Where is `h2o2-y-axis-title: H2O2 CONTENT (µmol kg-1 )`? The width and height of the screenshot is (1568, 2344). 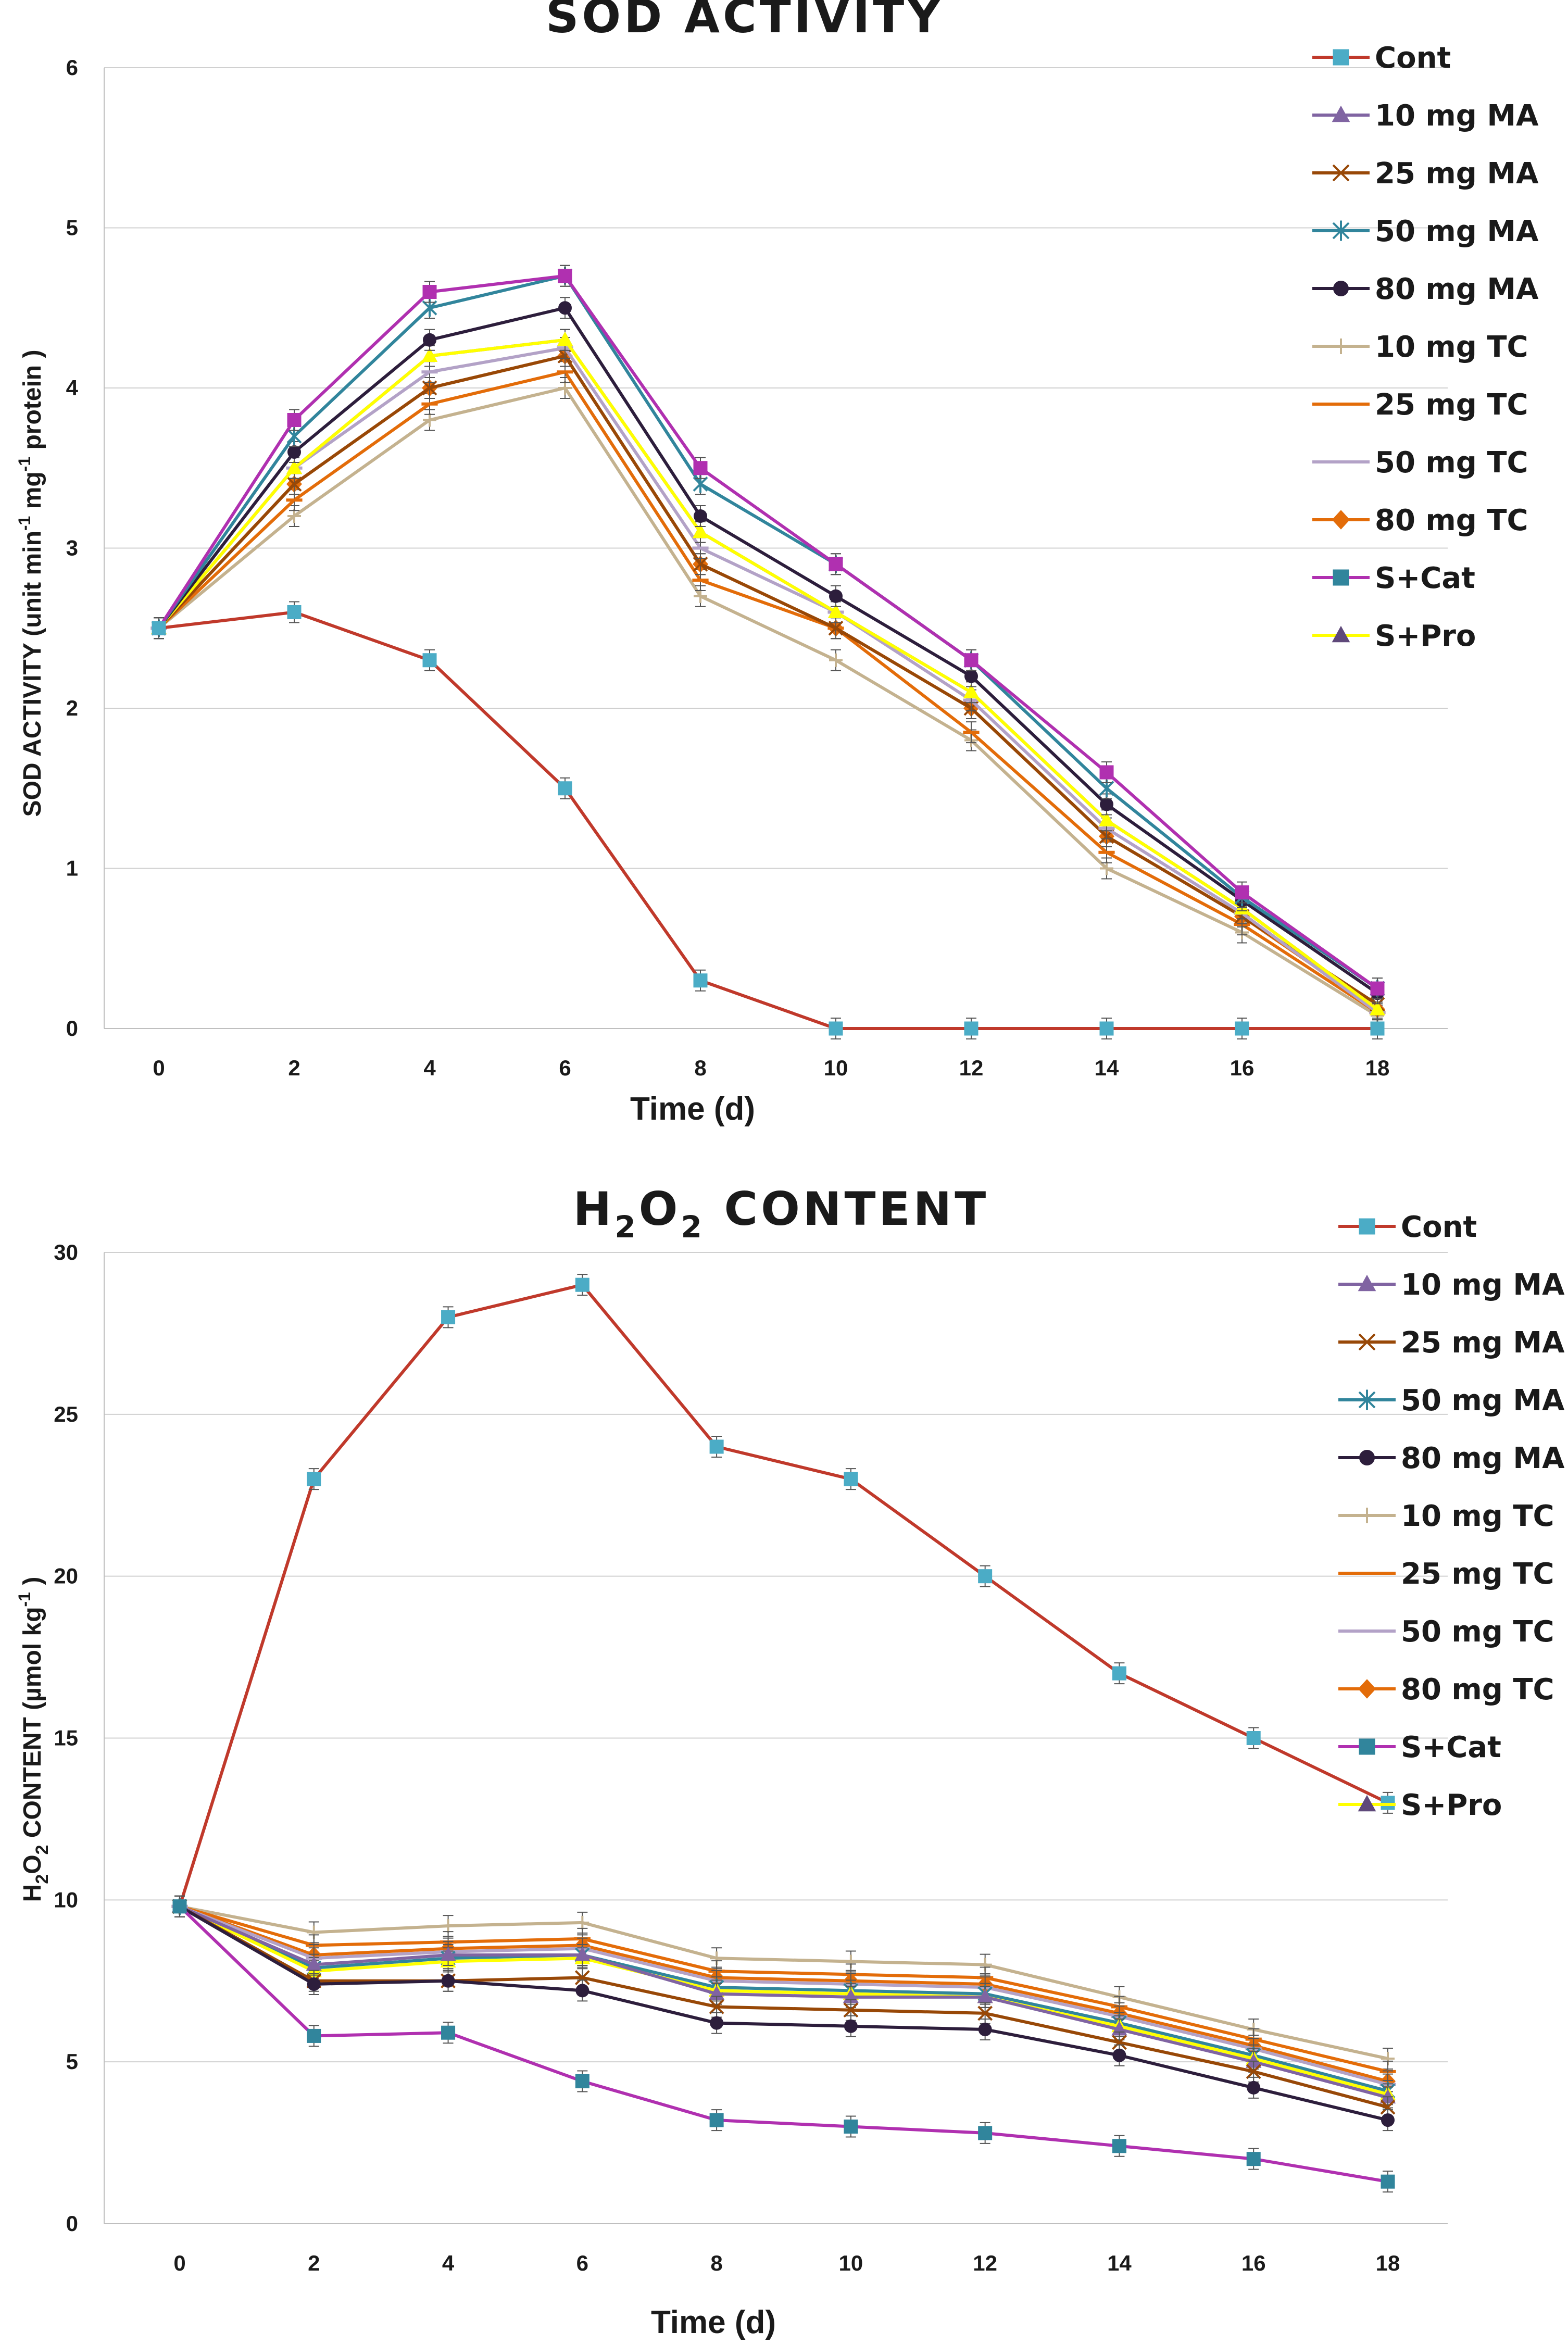 h2o2-y-axis-title: H2O2 CONTENT (µmol kg-1 ) is located at coordinates (33, 1739).